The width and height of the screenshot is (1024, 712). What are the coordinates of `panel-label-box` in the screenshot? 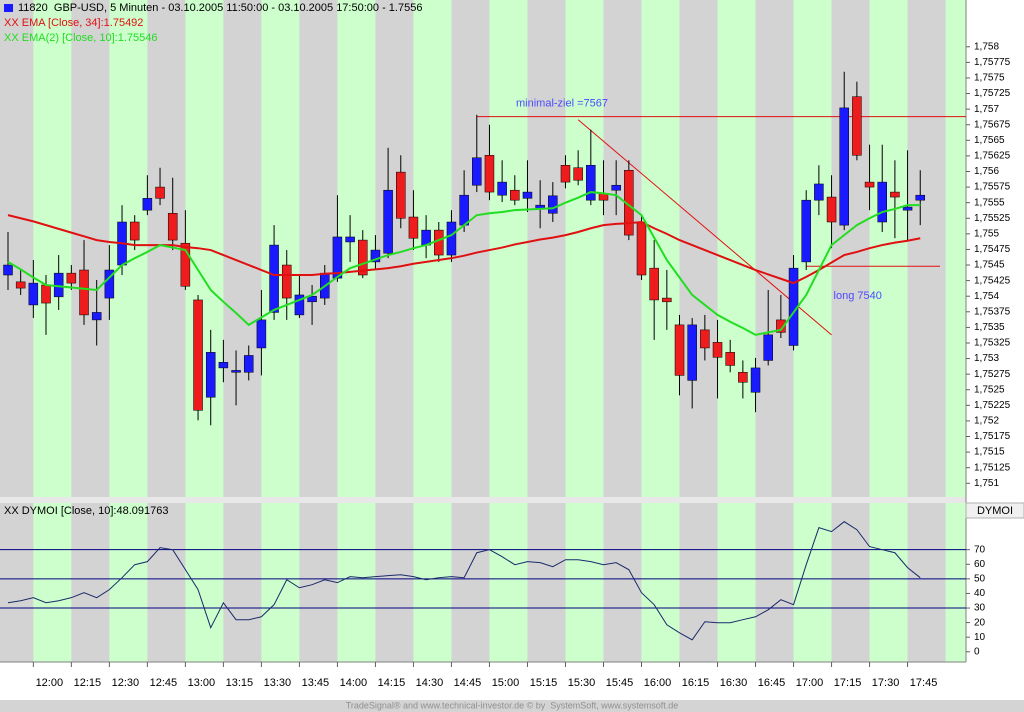 It's located at (994, 510).